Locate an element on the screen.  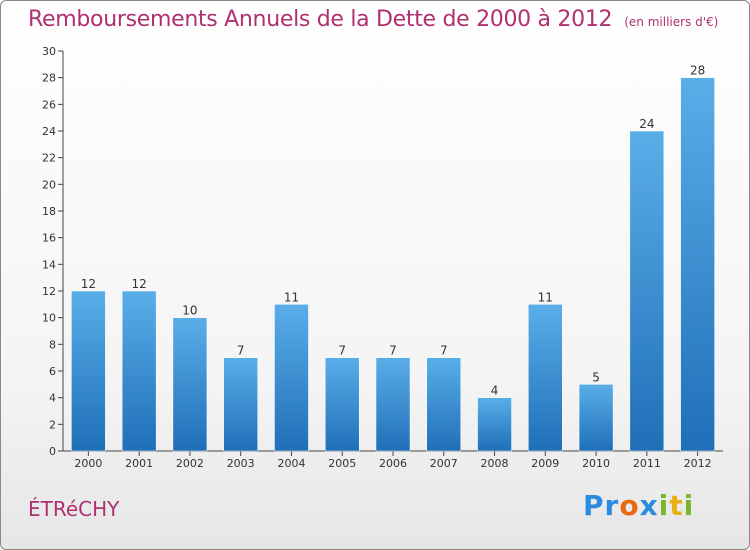
y-tick-label: 30 is located at coordinates (49, 51).